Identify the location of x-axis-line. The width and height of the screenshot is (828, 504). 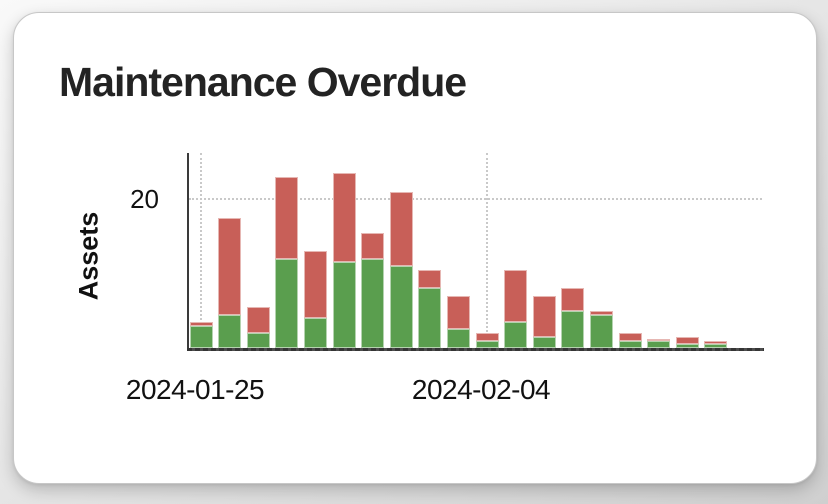
(475, 349).